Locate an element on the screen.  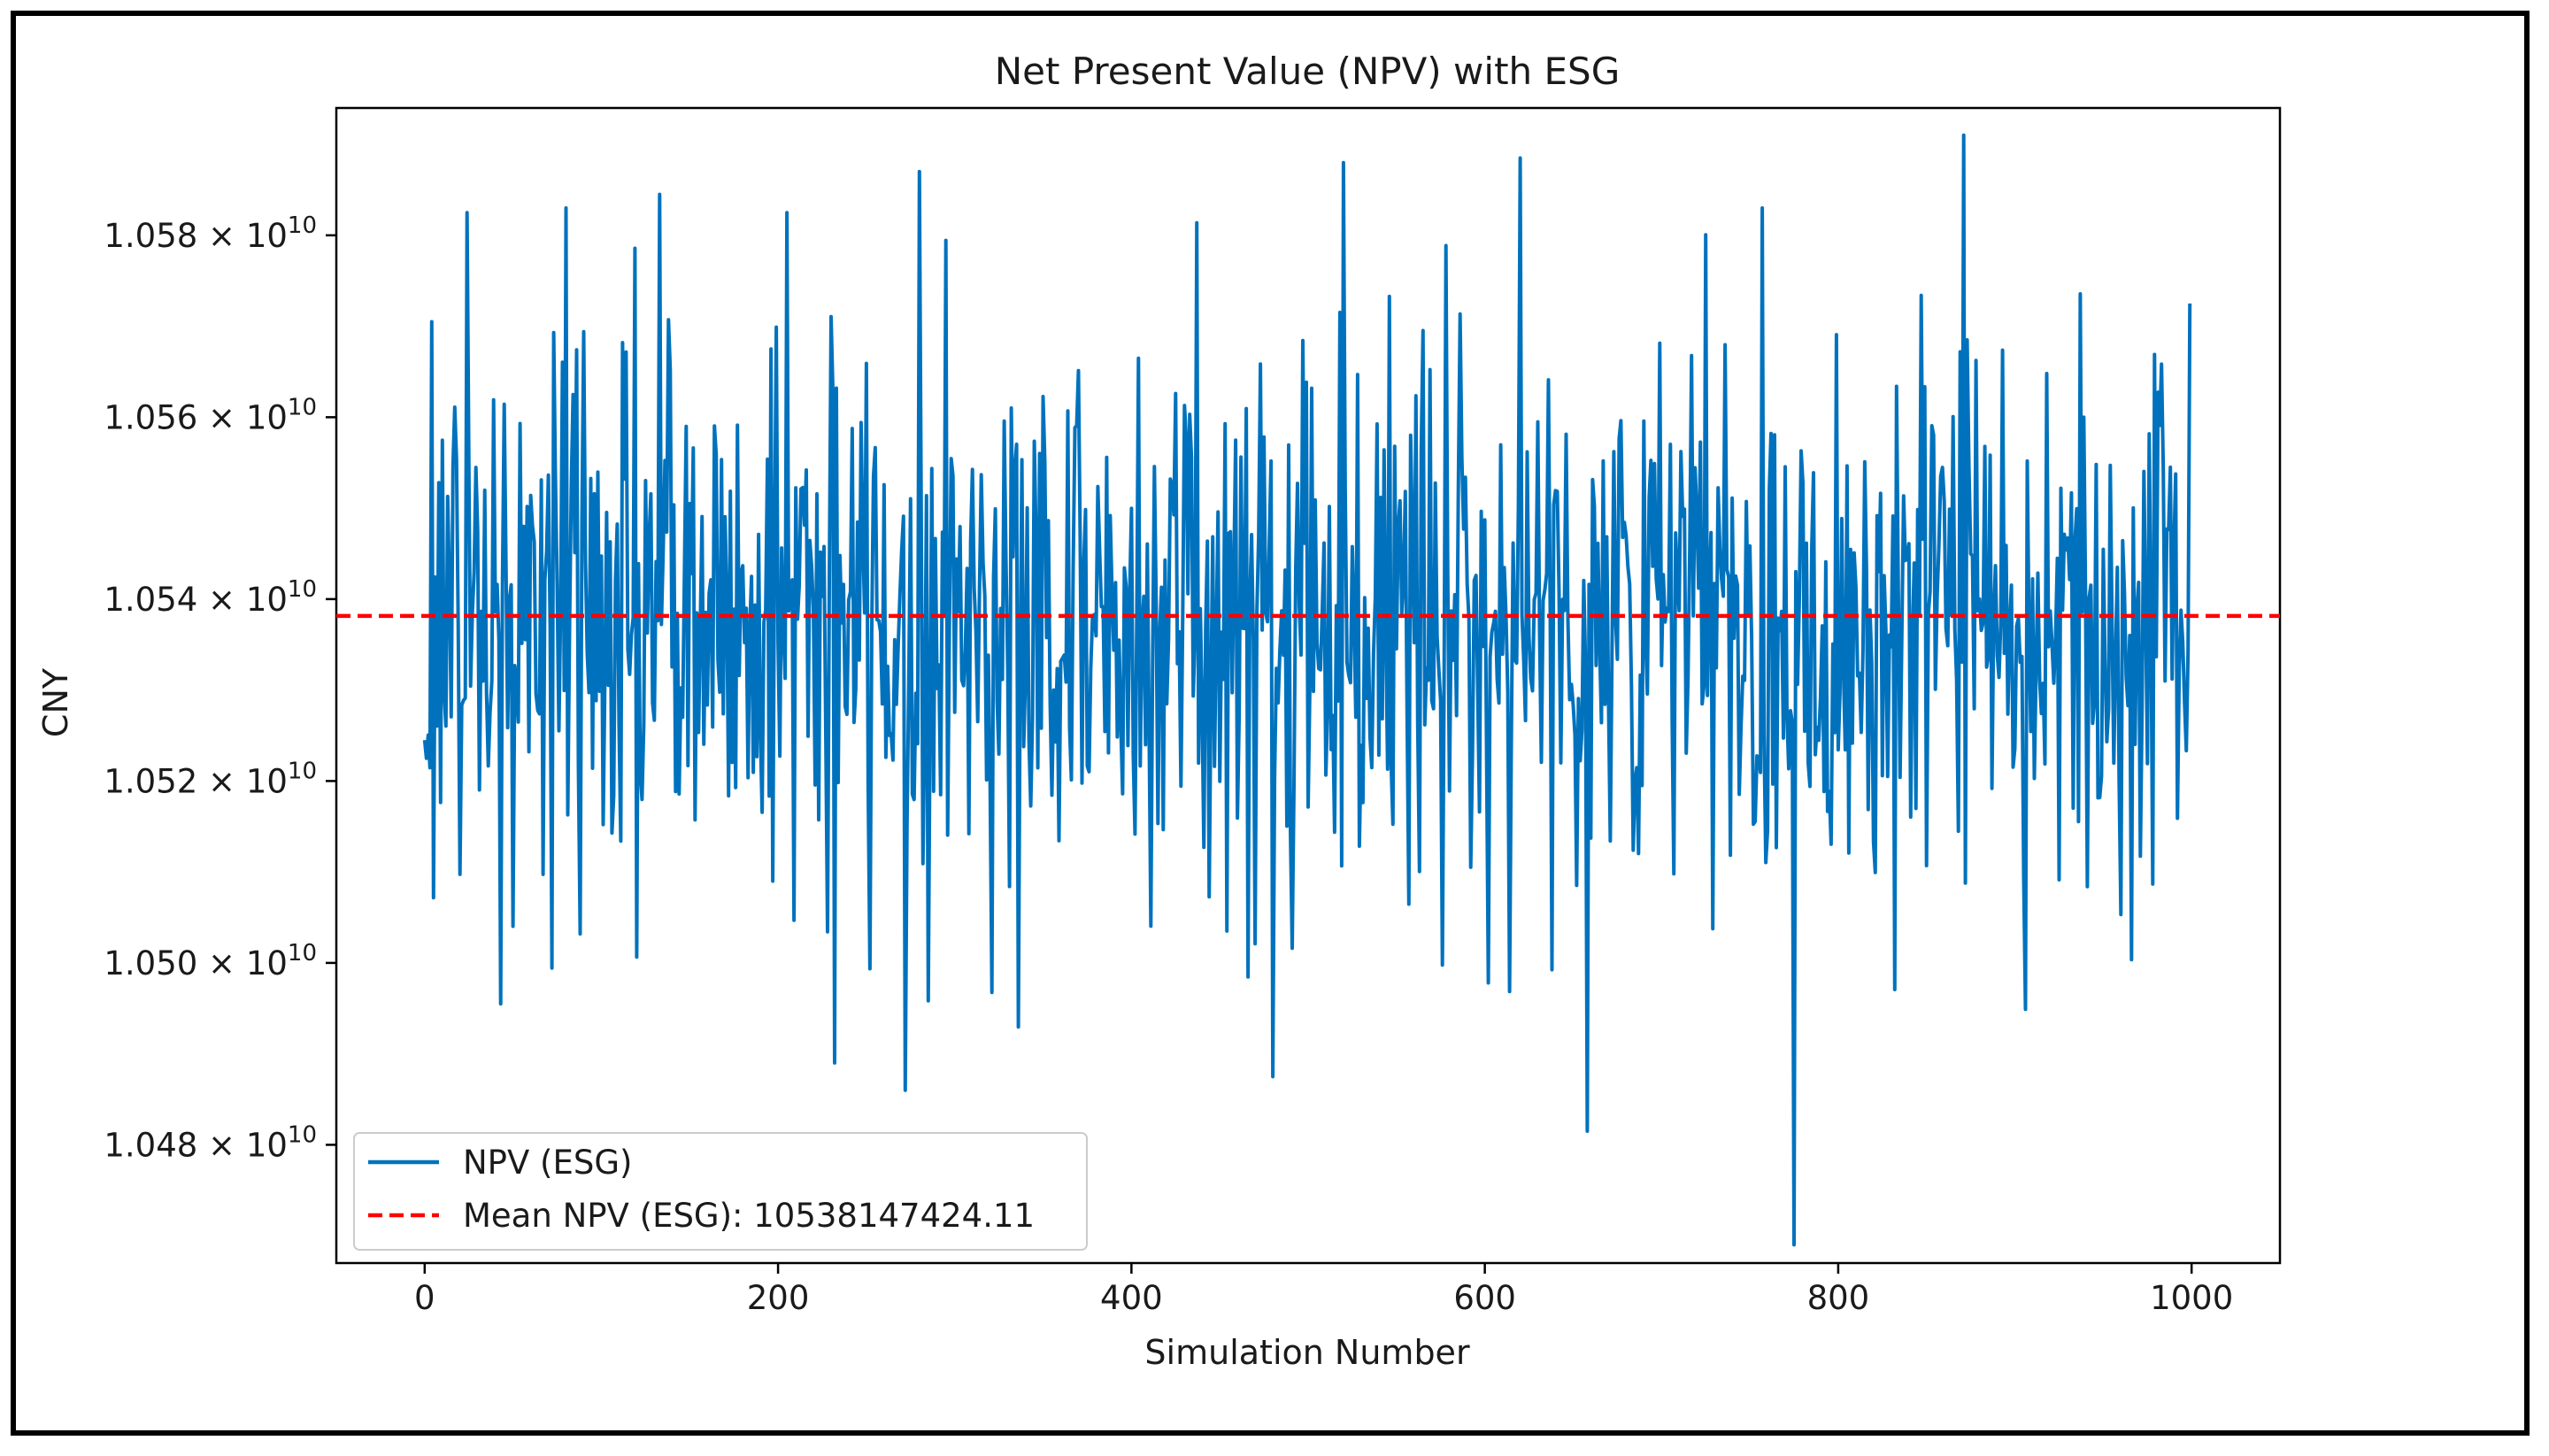
legend: NPV (ESG) Mean NPV (ESG): 10538147424.11 is located at coordinates (721, 1191).